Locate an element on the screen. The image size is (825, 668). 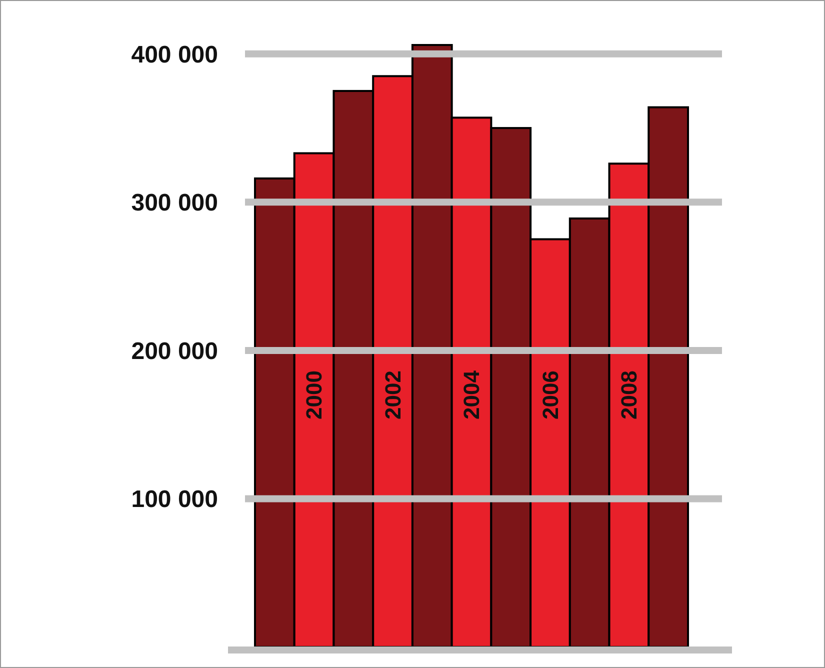
y-tick-label: 200 000 is located at coordinates (174, 351).